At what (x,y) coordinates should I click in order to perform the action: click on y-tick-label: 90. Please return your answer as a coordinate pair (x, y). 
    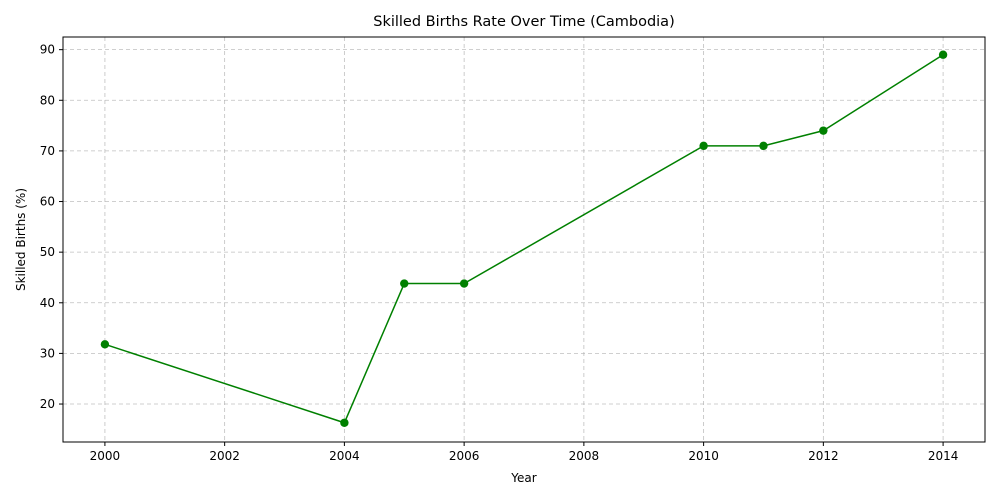
    Looking at the image, I should click on (47, 50).